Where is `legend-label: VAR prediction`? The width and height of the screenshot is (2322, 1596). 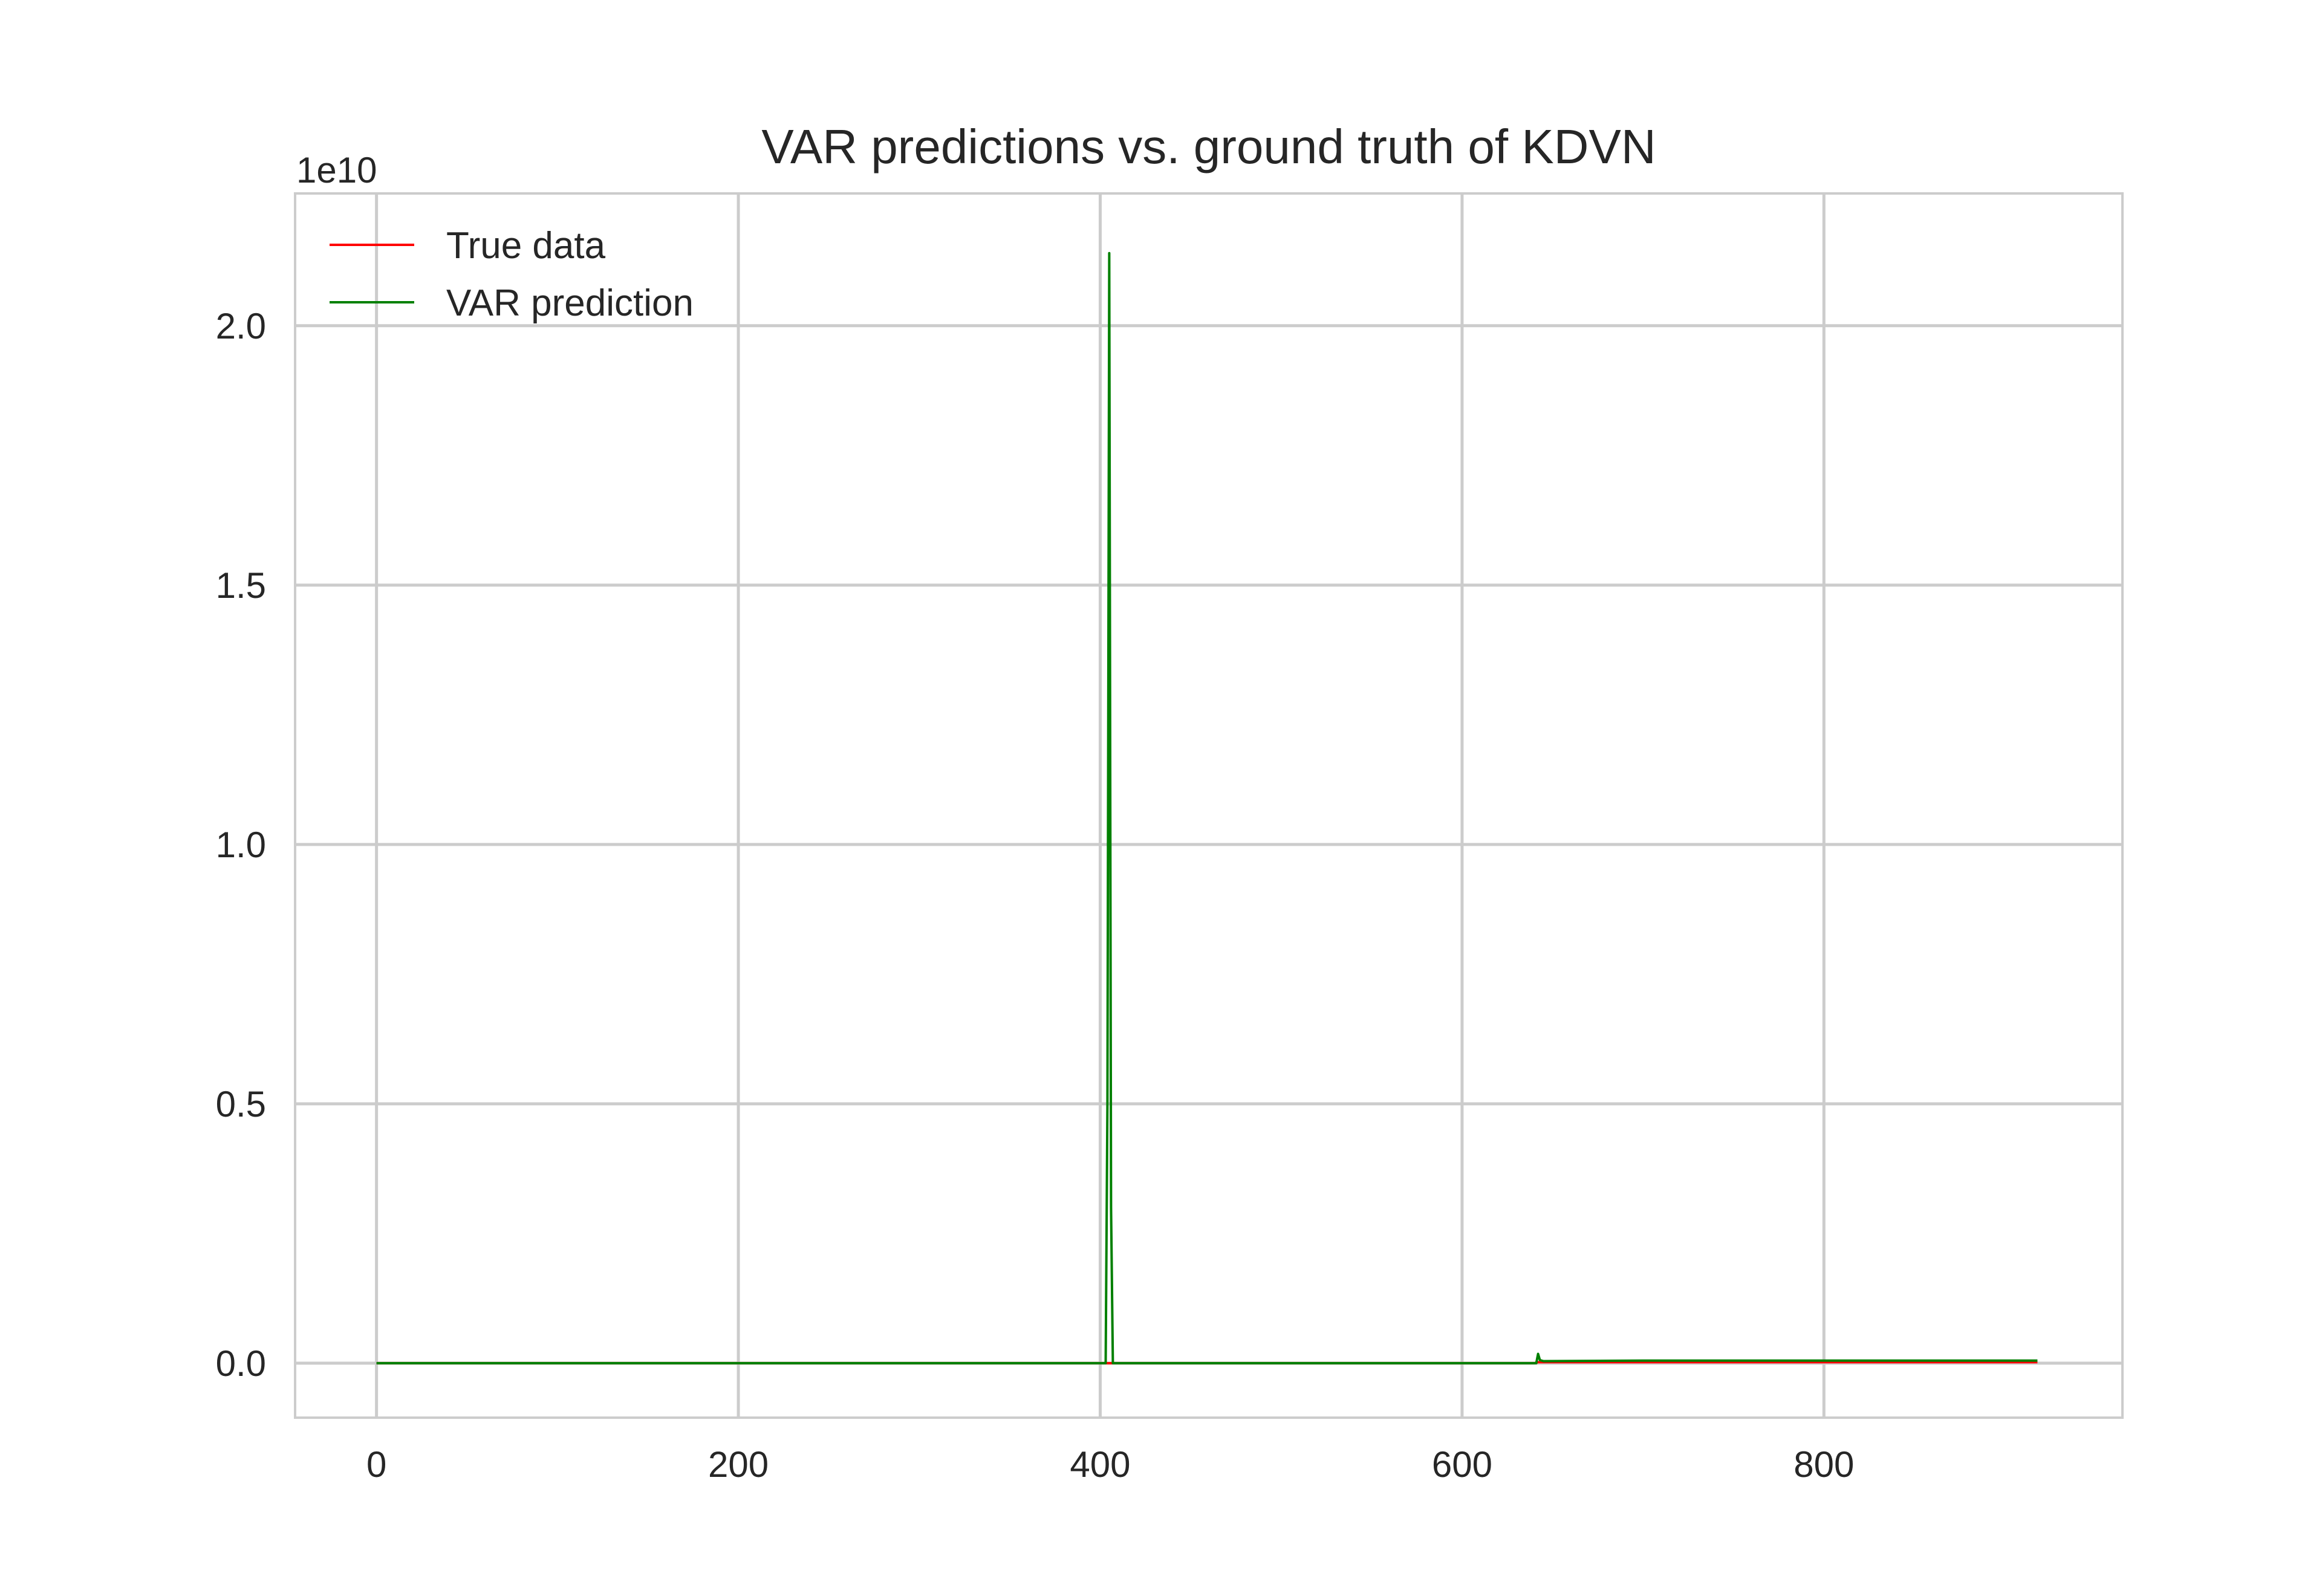
legend-label: VAR prediction is located at coordinates (570, 303).